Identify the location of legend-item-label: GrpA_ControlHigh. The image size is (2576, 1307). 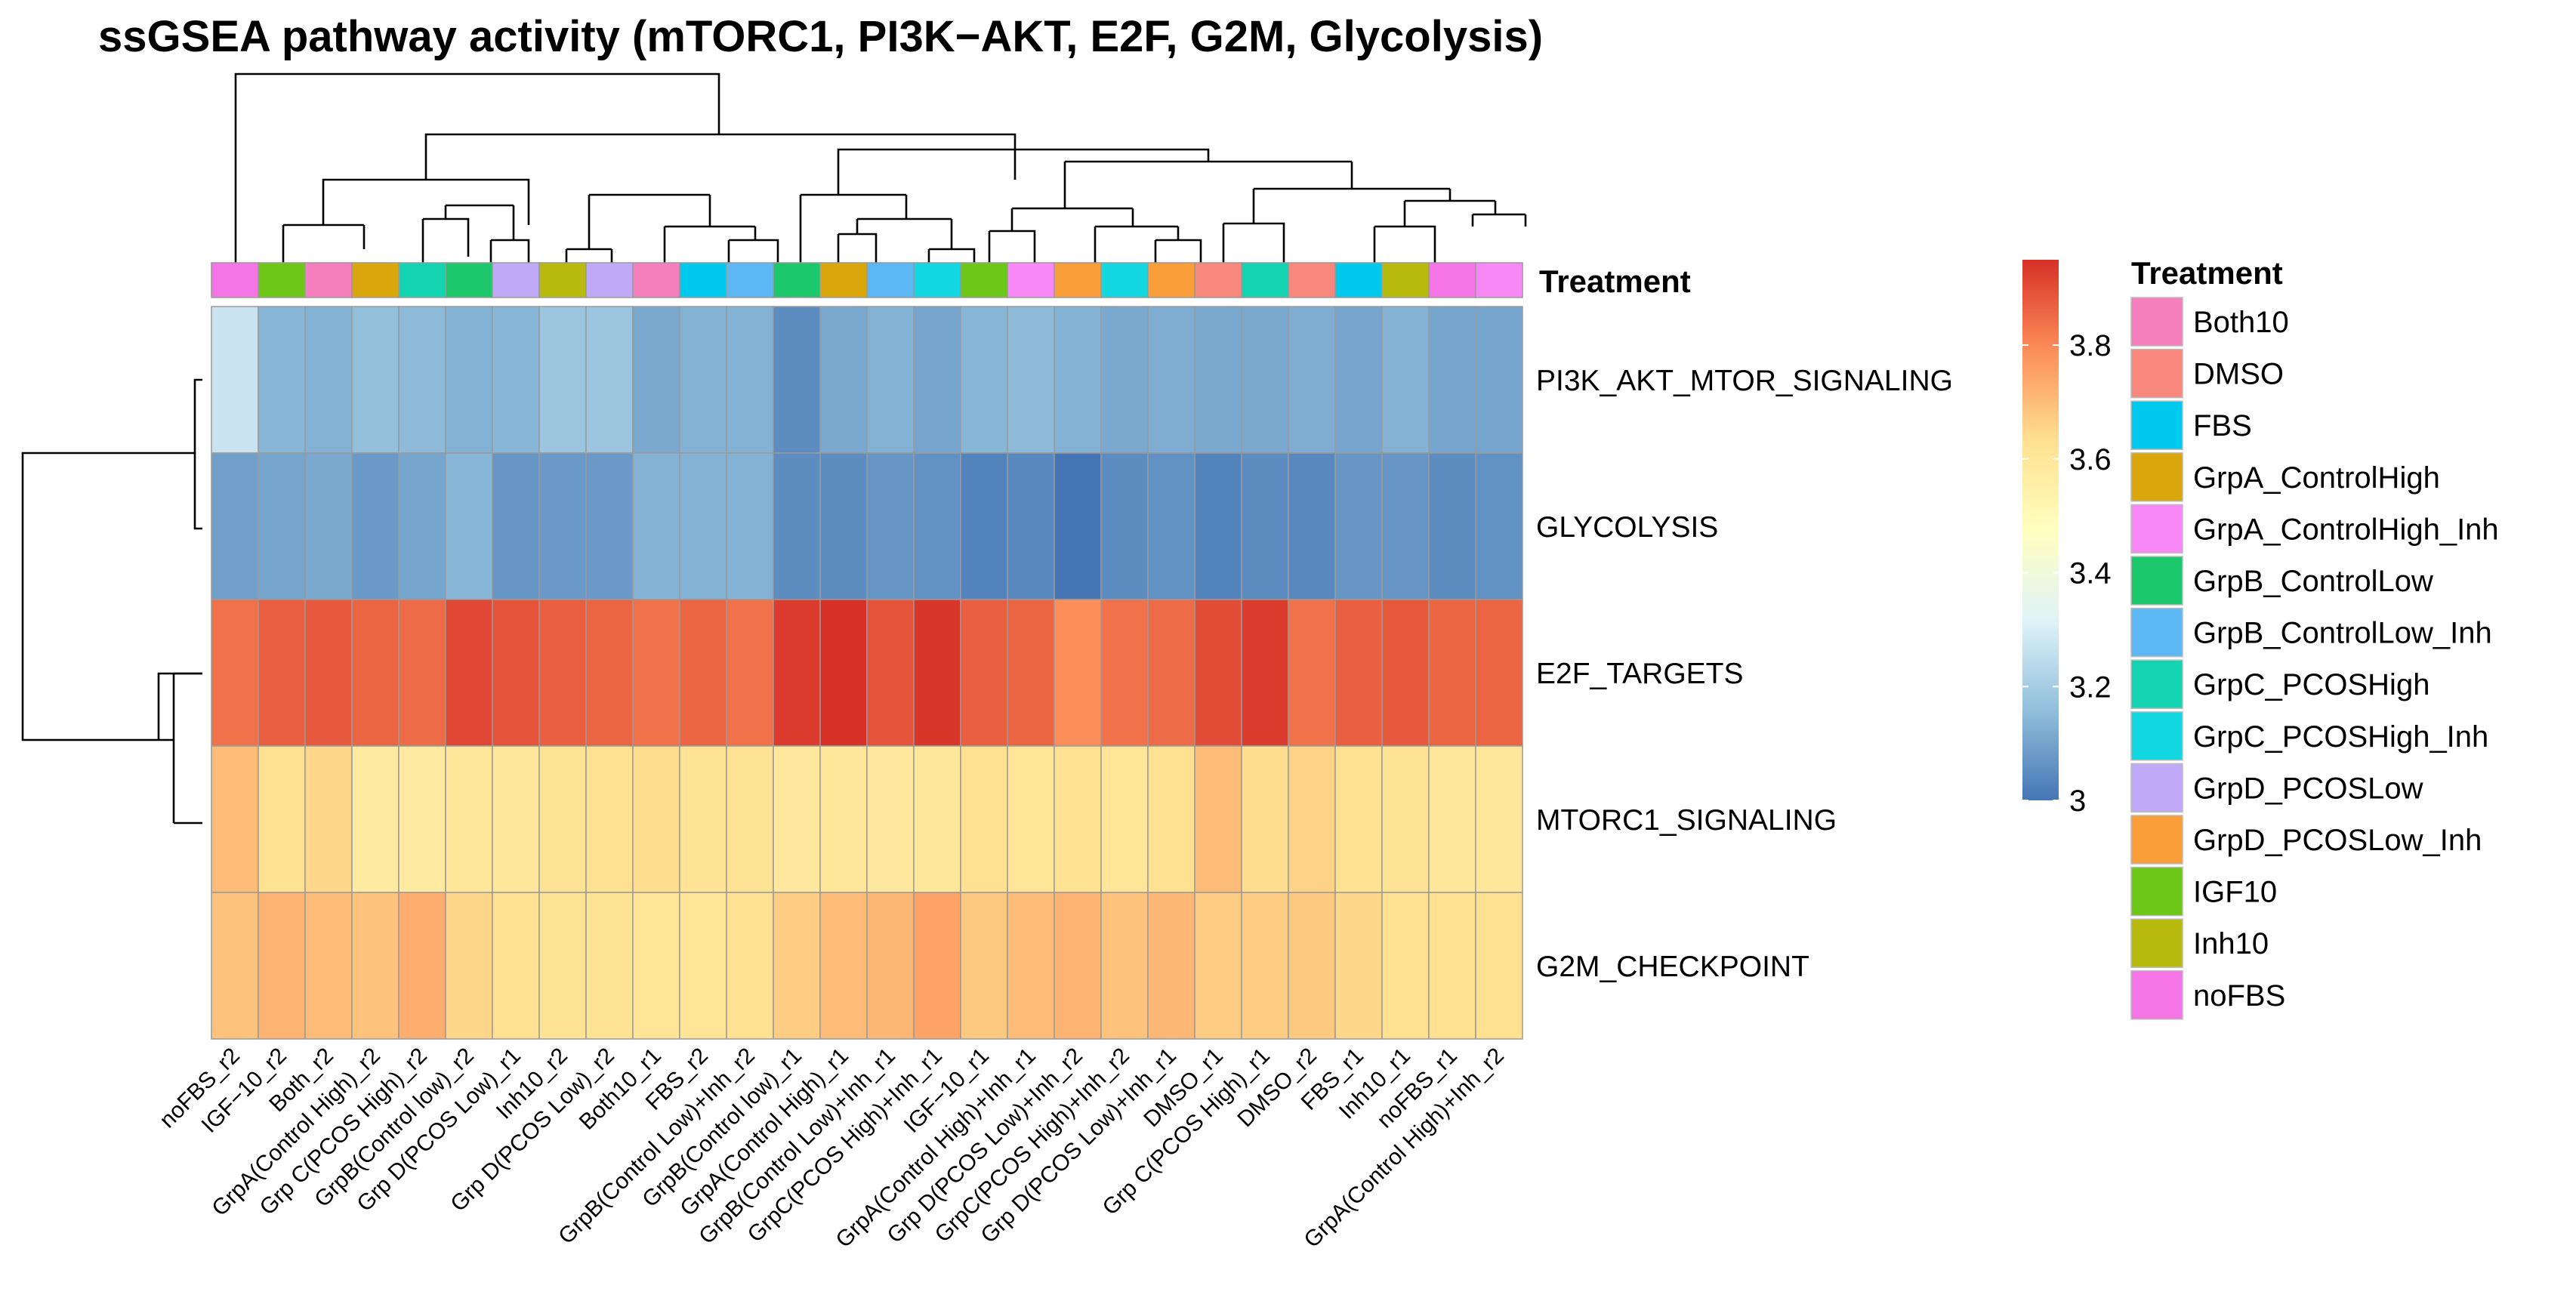
(2316, 478).